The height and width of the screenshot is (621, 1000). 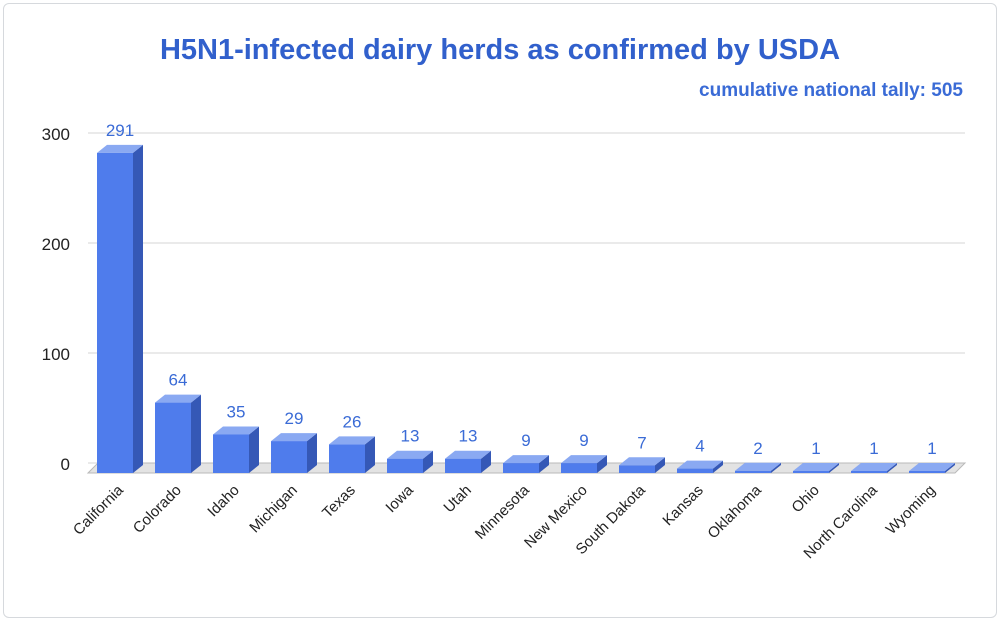 What do you see at coordinates (56, 244) in the screenshot?
I see `y-tick-label: 200` at bounding box center [56, 244].